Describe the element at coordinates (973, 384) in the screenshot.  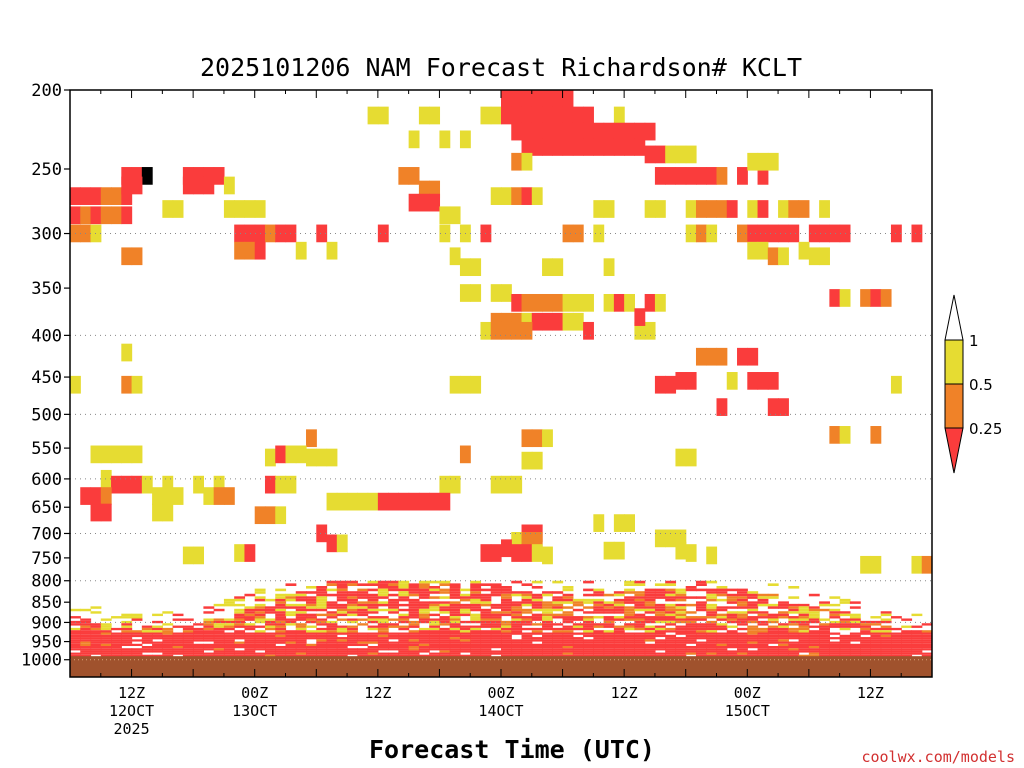
I see `colorbar-legend: 10.50.25` at that location.